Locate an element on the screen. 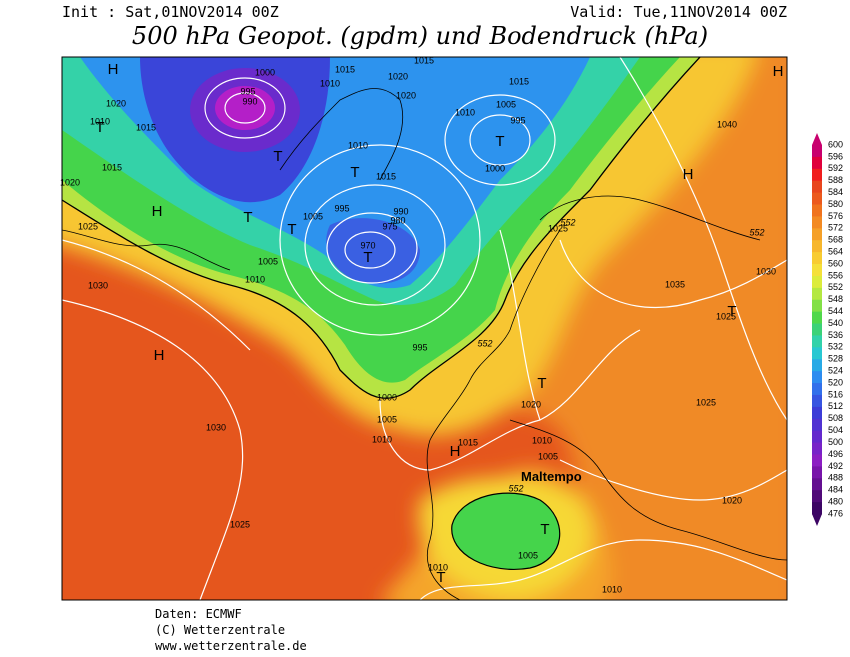 This screenshot has height=657, width=850. colorbar-label: 488 is located at coordinates (835, 478).